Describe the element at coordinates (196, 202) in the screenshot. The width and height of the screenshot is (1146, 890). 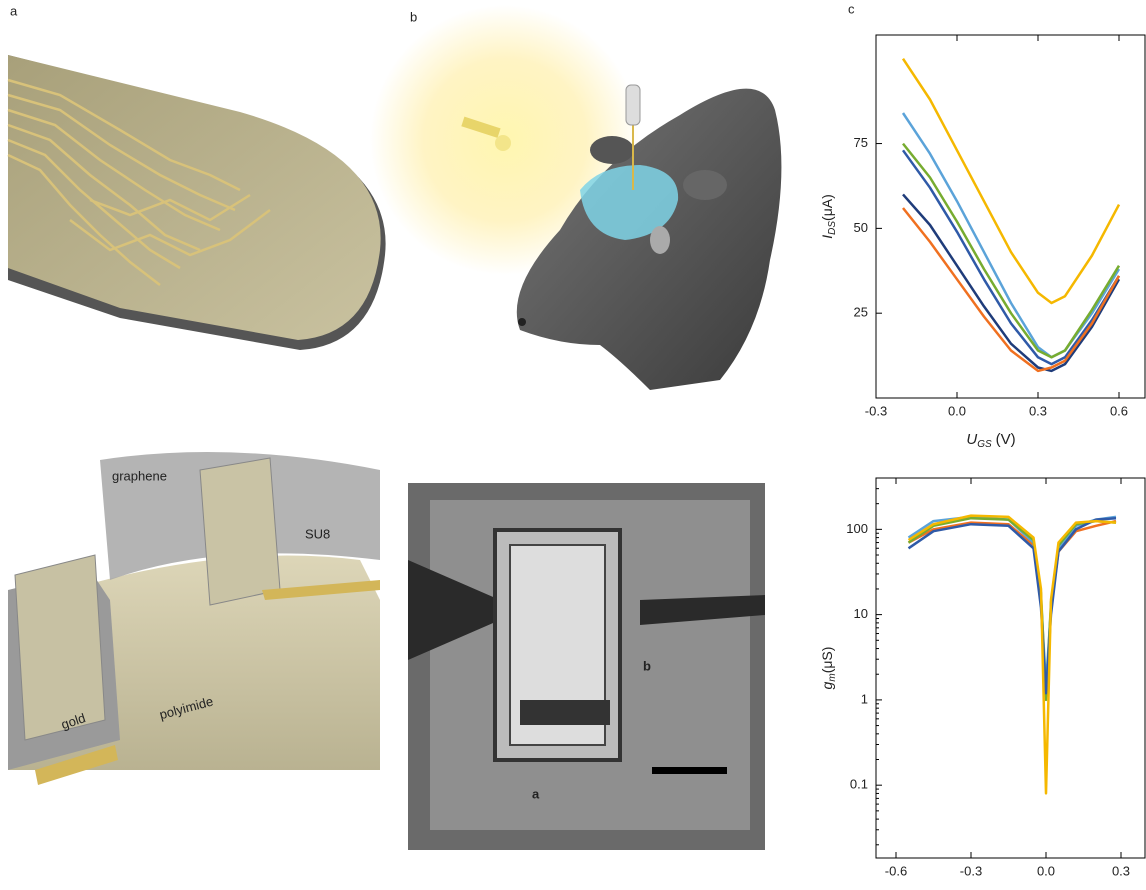
I see `probe-illustration` at that location.